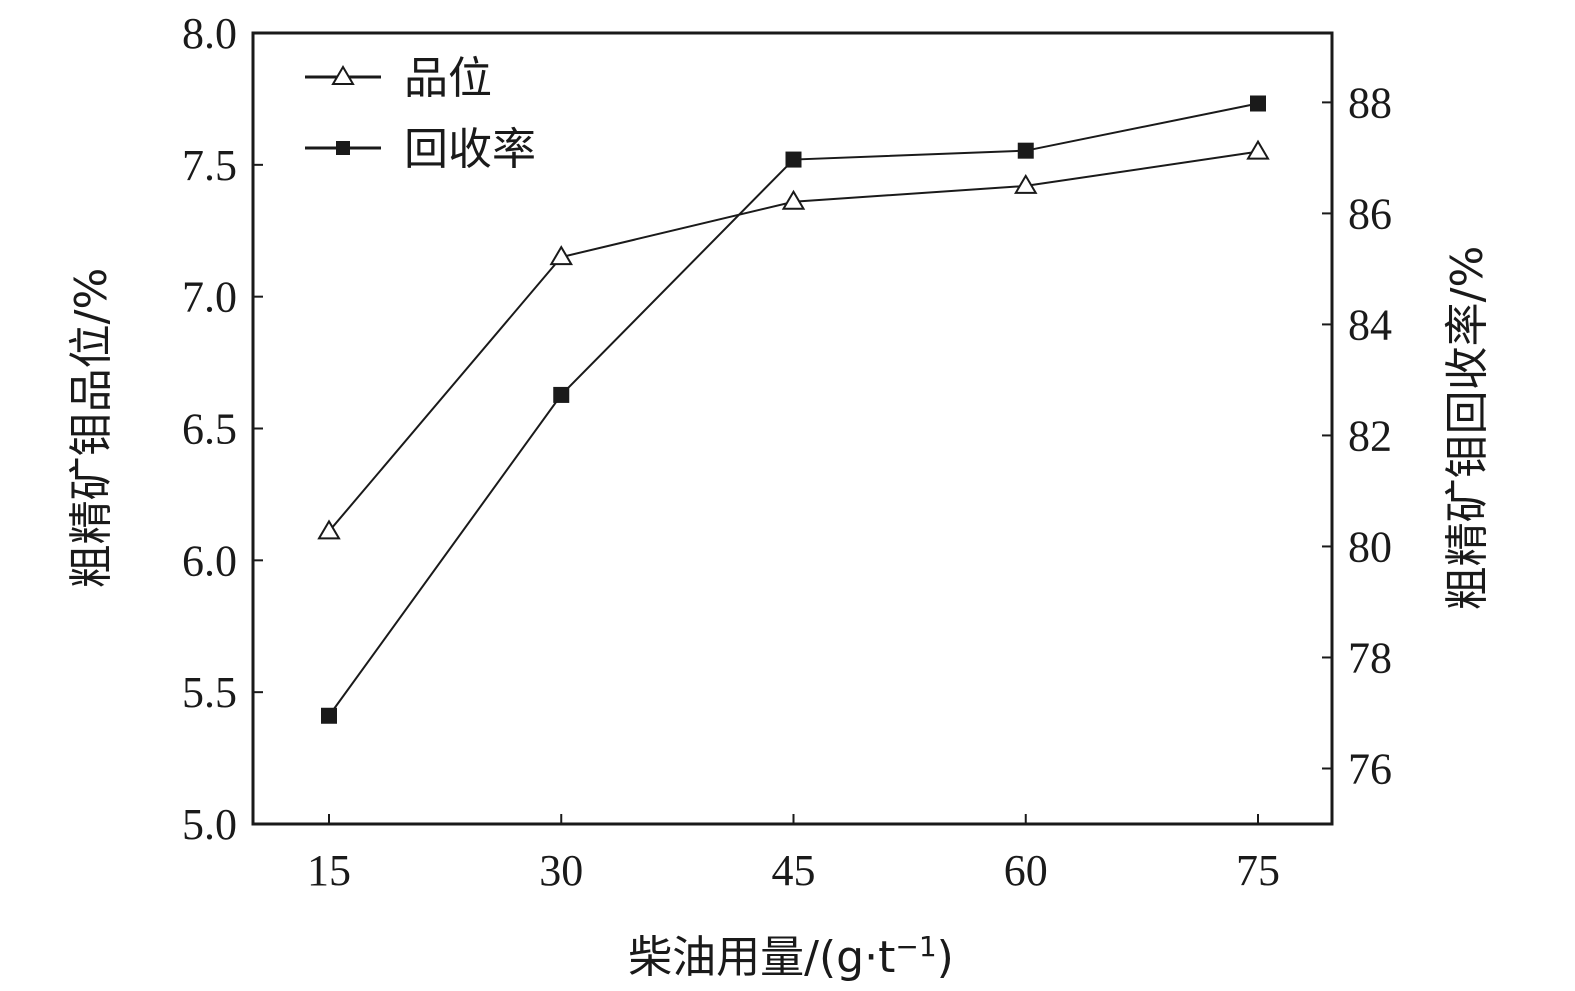  Describe the element at coordinates (91, 428) in the screenshot. I see `y-axis-left-title: 粗精矿钼品位/%` at that location.